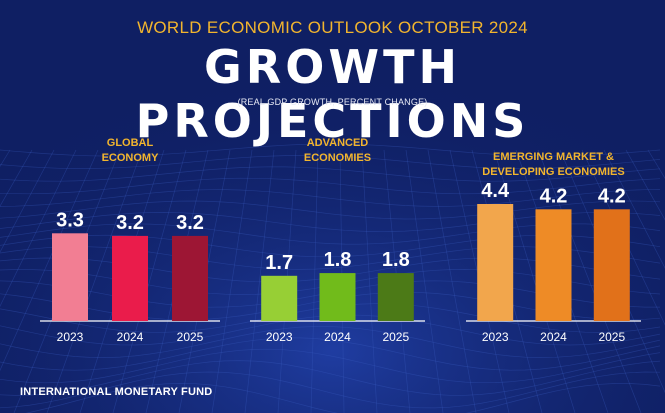 Image resolution: width=665 pixels, height=413 pixels. I want to click on chart-title: GLOBAL, so click(130, 143).